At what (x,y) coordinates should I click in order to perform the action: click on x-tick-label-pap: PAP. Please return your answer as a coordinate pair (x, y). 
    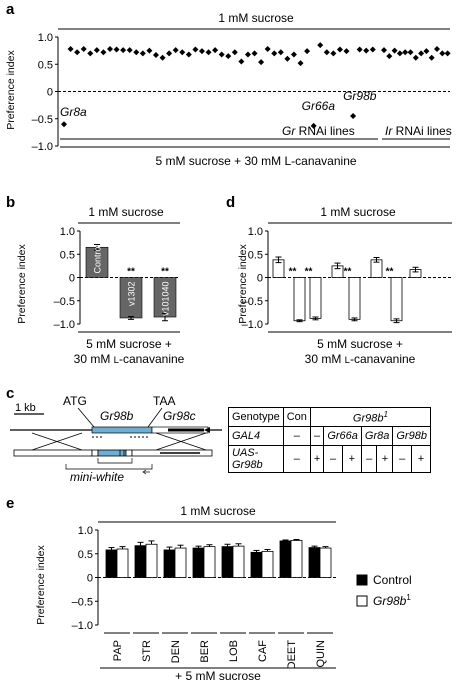
    Looking at the image, I should click on (118, 650).